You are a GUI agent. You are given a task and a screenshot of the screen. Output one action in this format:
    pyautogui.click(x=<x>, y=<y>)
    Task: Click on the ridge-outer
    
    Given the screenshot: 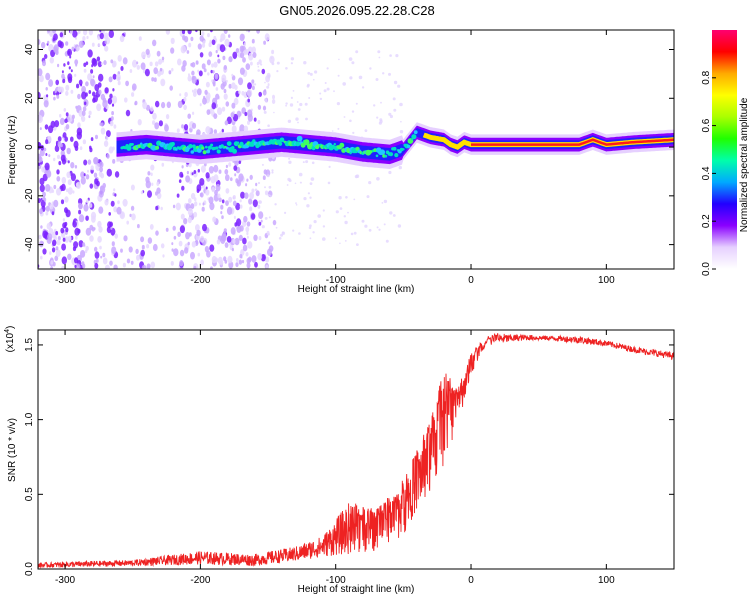 What is the action you would take?
    pyautogui.click(x=395, y=145)
    